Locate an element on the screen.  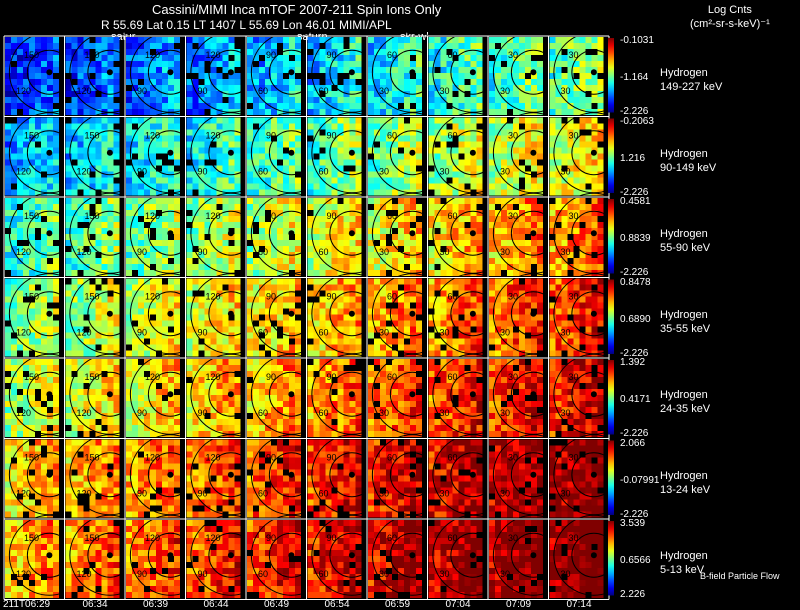
channel-energy: 55-90 keV is located at coordinates (685, 248).